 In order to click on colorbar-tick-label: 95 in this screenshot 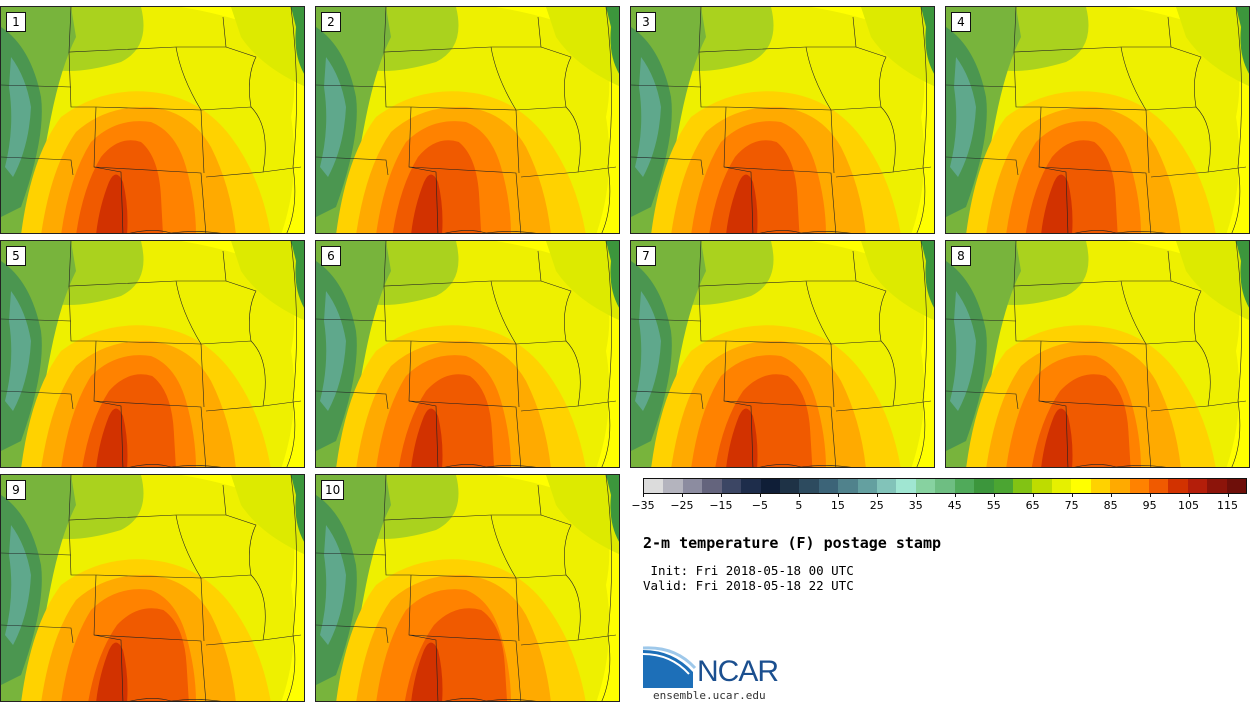, I will do `click(1149, 505)`.